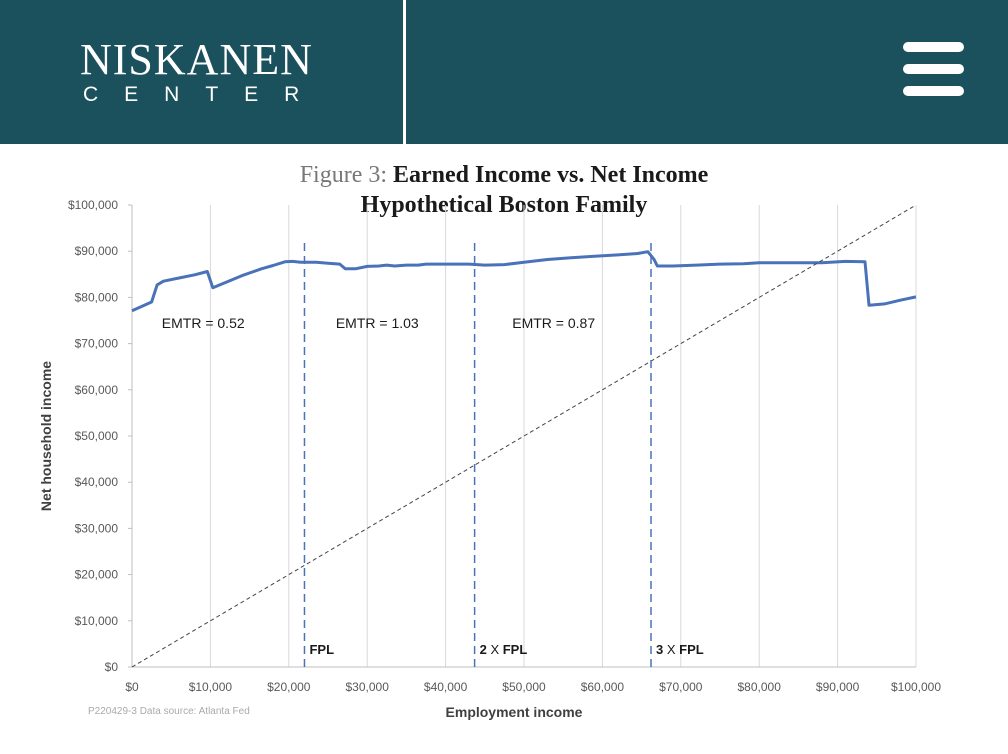 This screenshot has height=754, width=1008. What do you see at coordinates (933, 69) in the screenshot?
I see `hamburger-menu-icon` at bounding box center [933, 69].